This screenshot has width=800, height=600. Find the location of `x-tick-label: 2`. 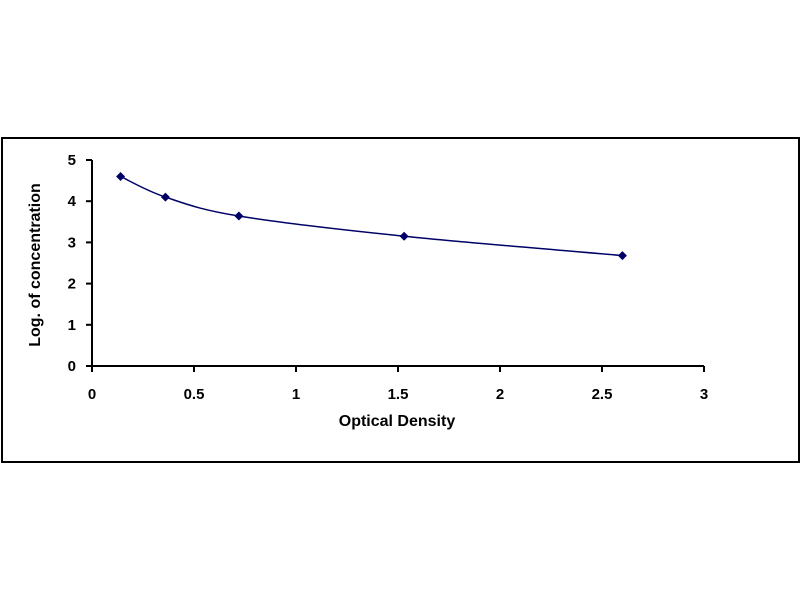

x-tick-label: 2 is located at coordinates (500, 394).